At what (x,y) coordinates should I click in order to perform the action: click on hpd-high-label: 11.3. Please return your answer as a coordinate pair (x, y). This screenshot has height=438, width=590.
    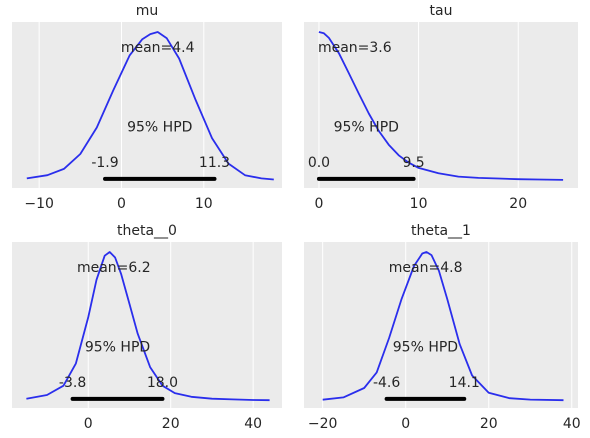
    Looking at the image, I should click on (214, 163).